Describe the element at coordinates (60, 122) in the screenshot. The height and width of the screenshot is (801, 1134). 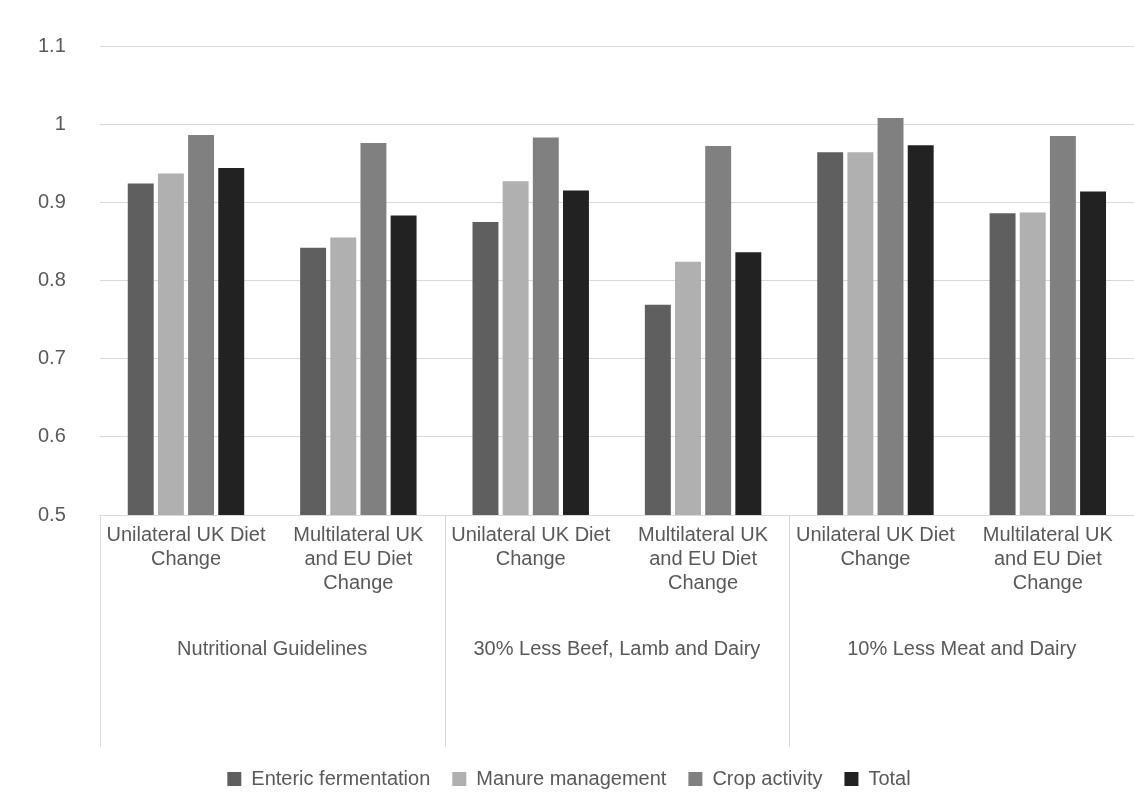
I see `y-tick-label: 1` at that location.